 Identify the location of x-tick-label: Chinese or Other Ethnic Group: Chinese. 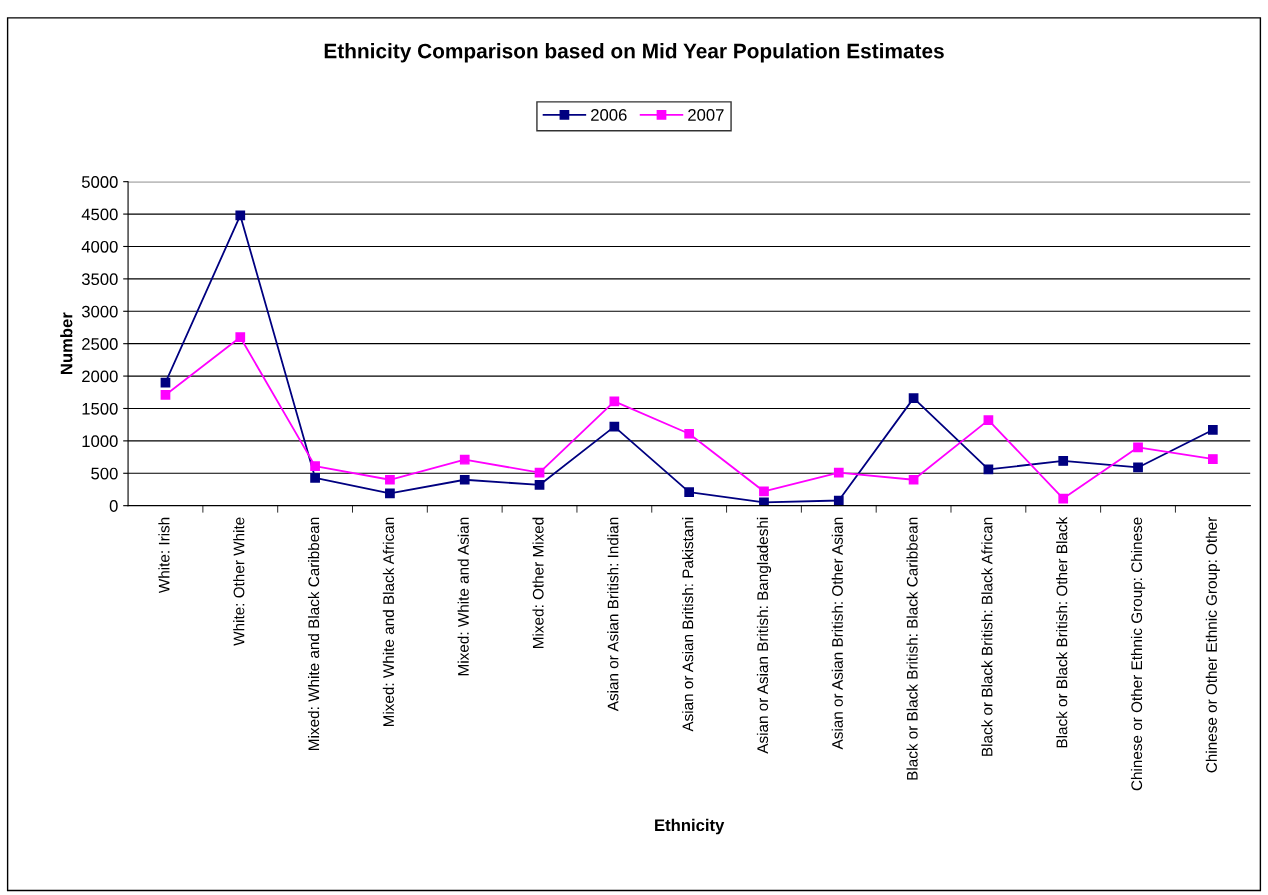
(1138, 654).